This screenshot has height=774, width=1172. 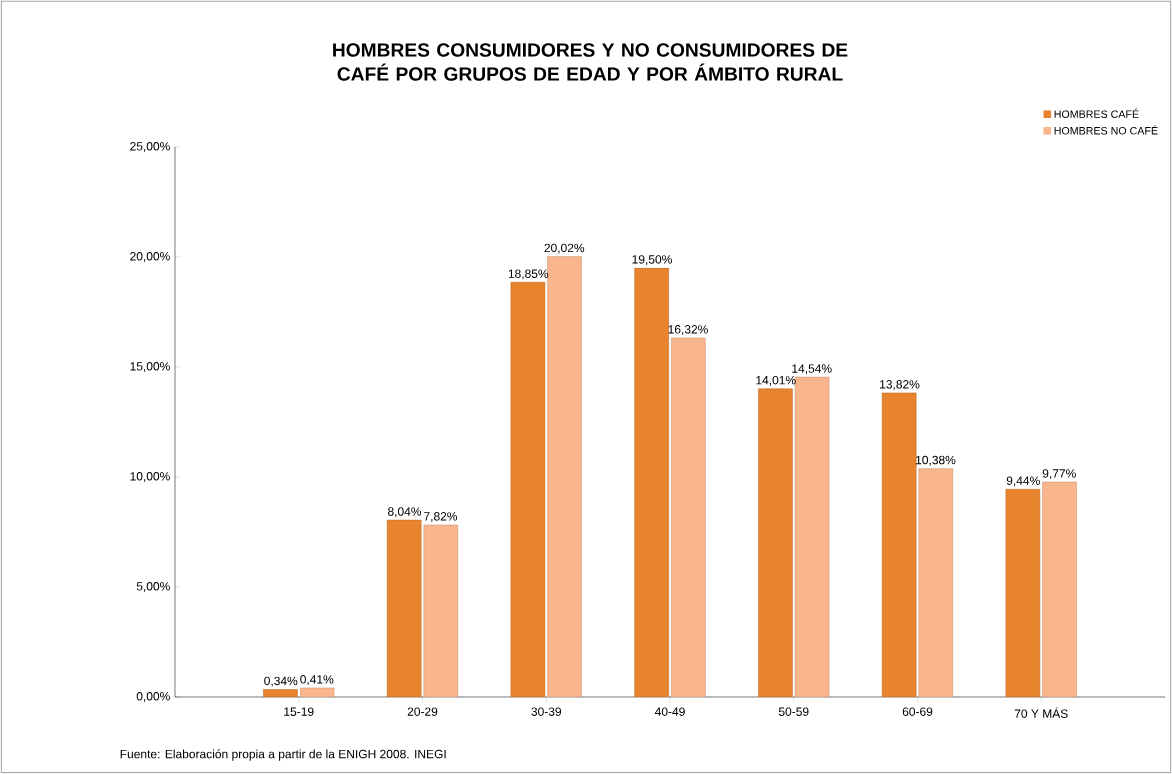 What do you see at coordinates (917, 711) in the screenshot?
I see `x-tick-label: 60-69` at bounding box center [917, 711].